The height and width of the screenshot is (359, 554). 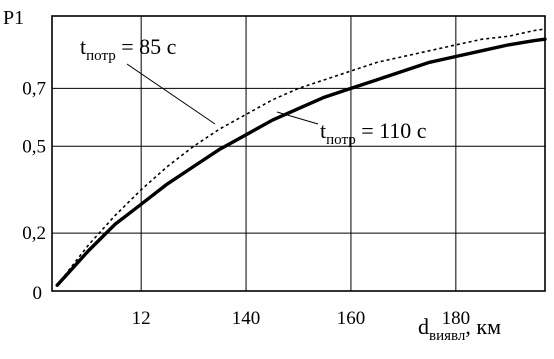 What do you see at coordinates (483, 326) in the screenshot?
I see `x-axis-label-unit: , км` at bounding box center [483, 326].